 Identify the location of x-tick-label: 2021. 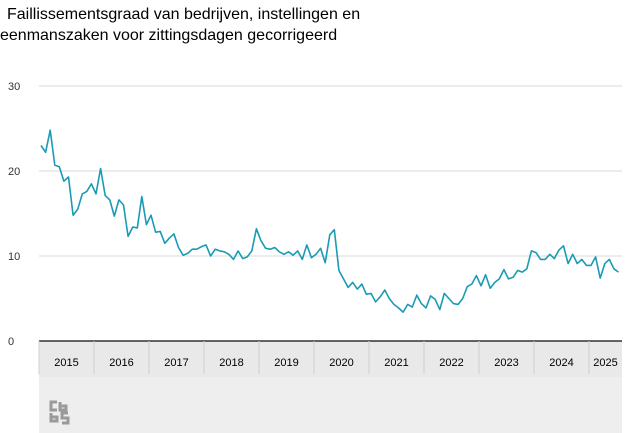
(396, 363).